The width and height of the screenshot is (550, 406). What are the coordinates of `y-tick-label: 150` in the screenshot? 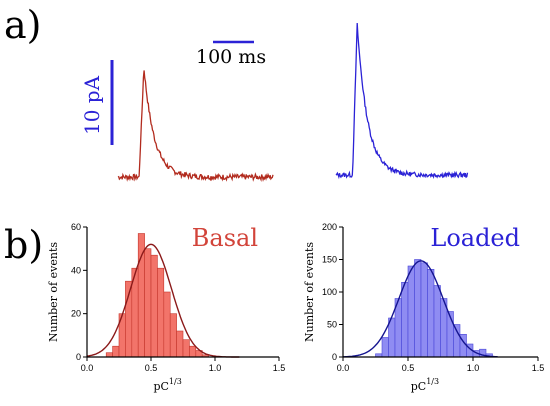 It's located at (329, 260).